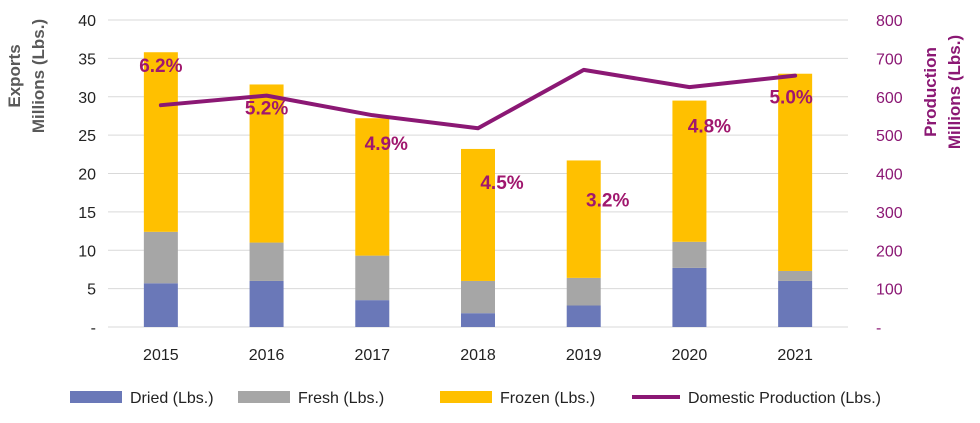  I want to click on left-axis-title-line2: Millions (Lbs.), so click(38, 76).